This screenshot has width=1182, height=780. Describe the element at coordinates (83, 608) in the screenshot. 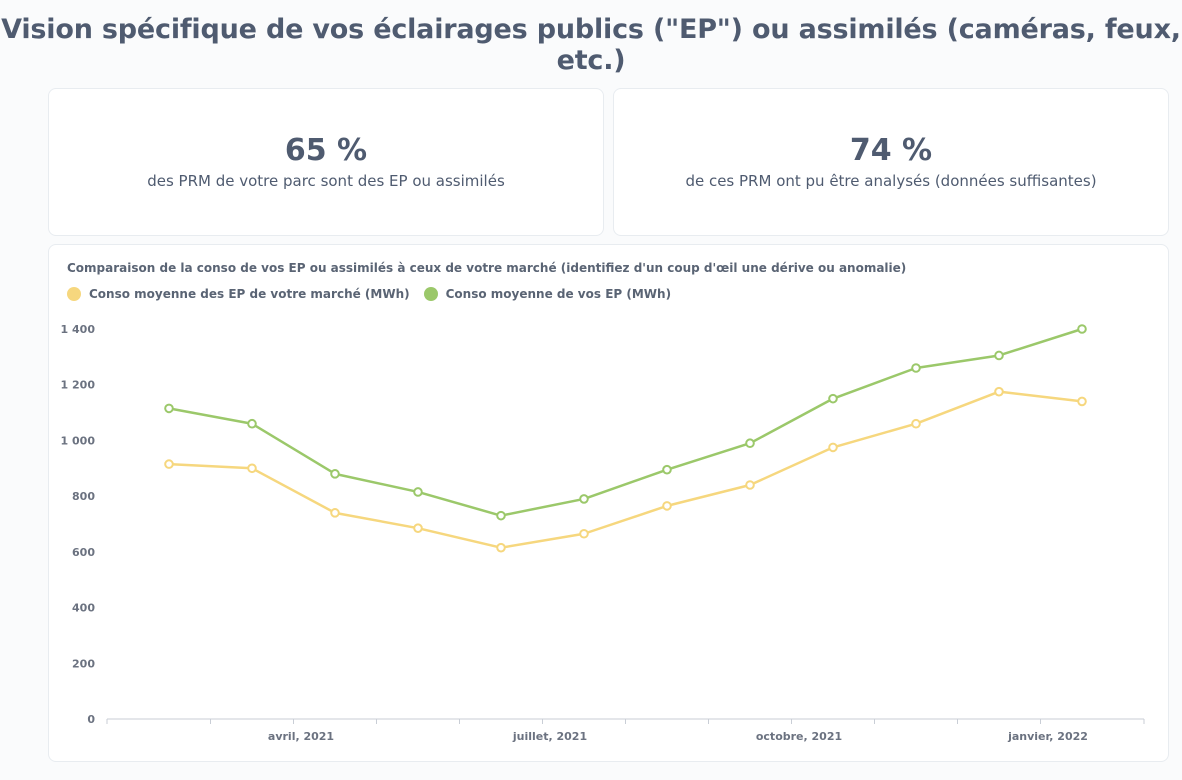

I see `y-tick-label: 400` at that location.